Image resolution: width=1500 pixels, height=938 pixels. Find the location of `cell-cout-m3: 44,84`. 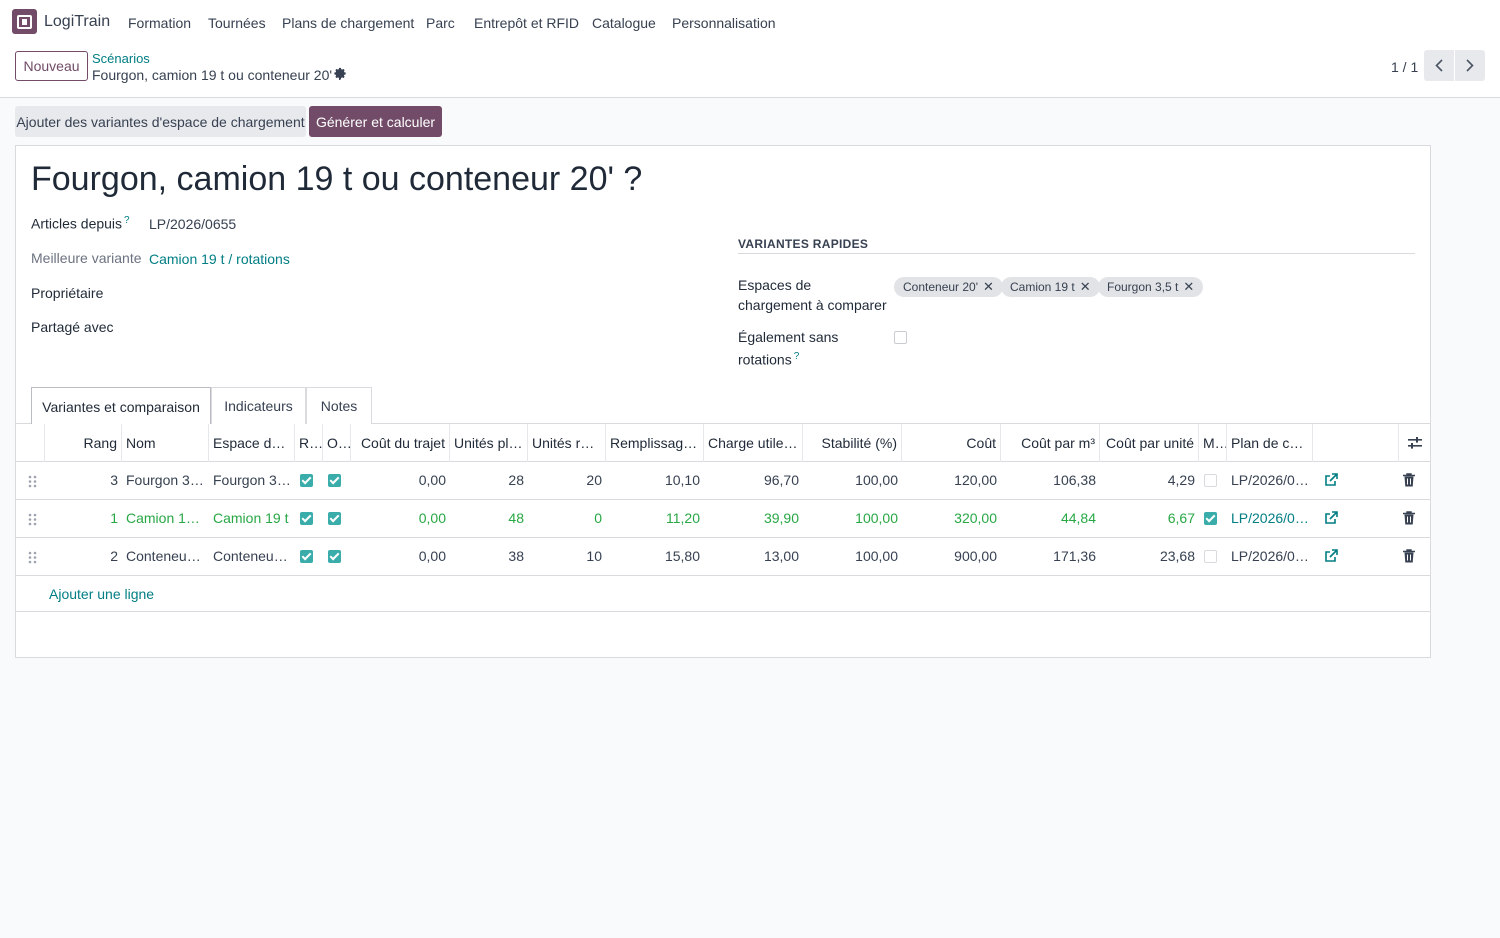

cell-cout-m3: 44,84 is located at coordinates (1078, 518).